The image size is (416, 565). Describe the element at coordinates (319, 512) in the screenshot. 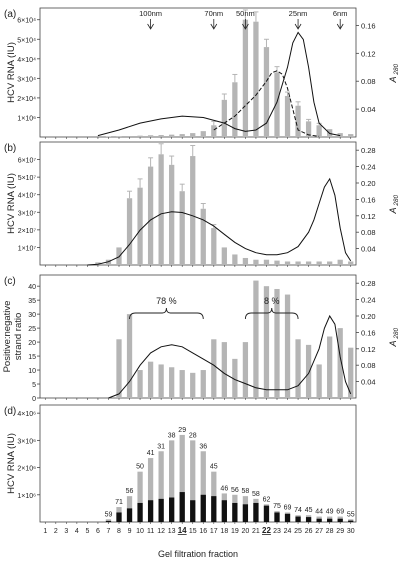

I see `bar-value-label: 44` at that location.